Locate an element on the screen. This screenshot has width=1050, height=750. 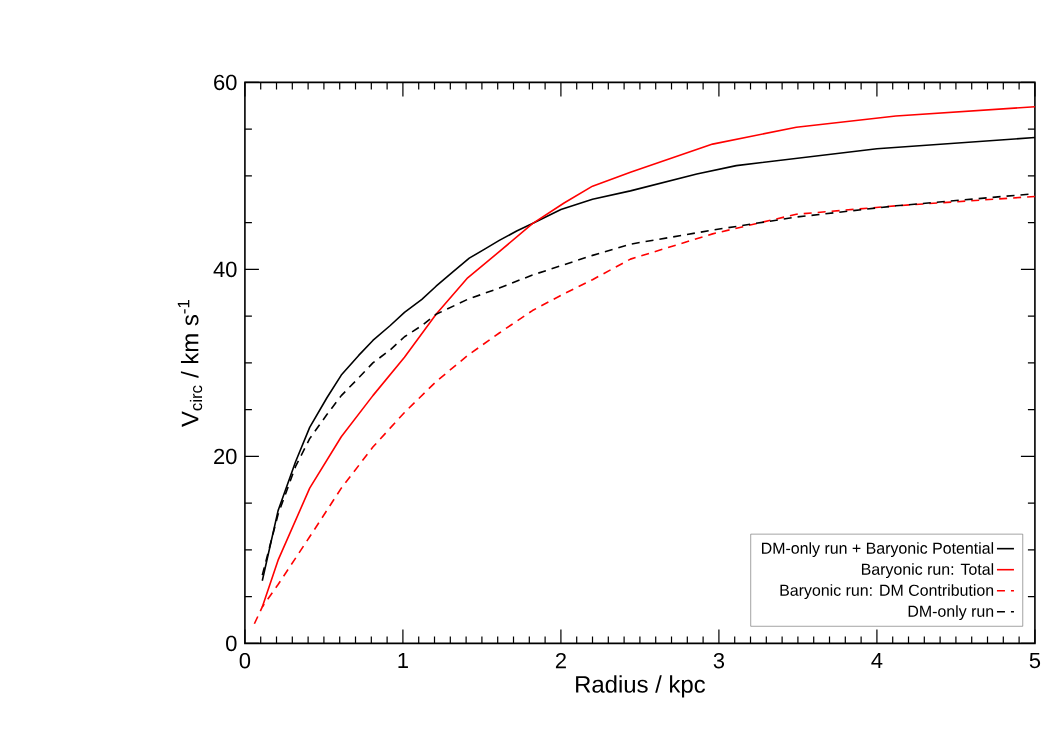
x-tick-label: 3 is located at coordinates (719, 660).